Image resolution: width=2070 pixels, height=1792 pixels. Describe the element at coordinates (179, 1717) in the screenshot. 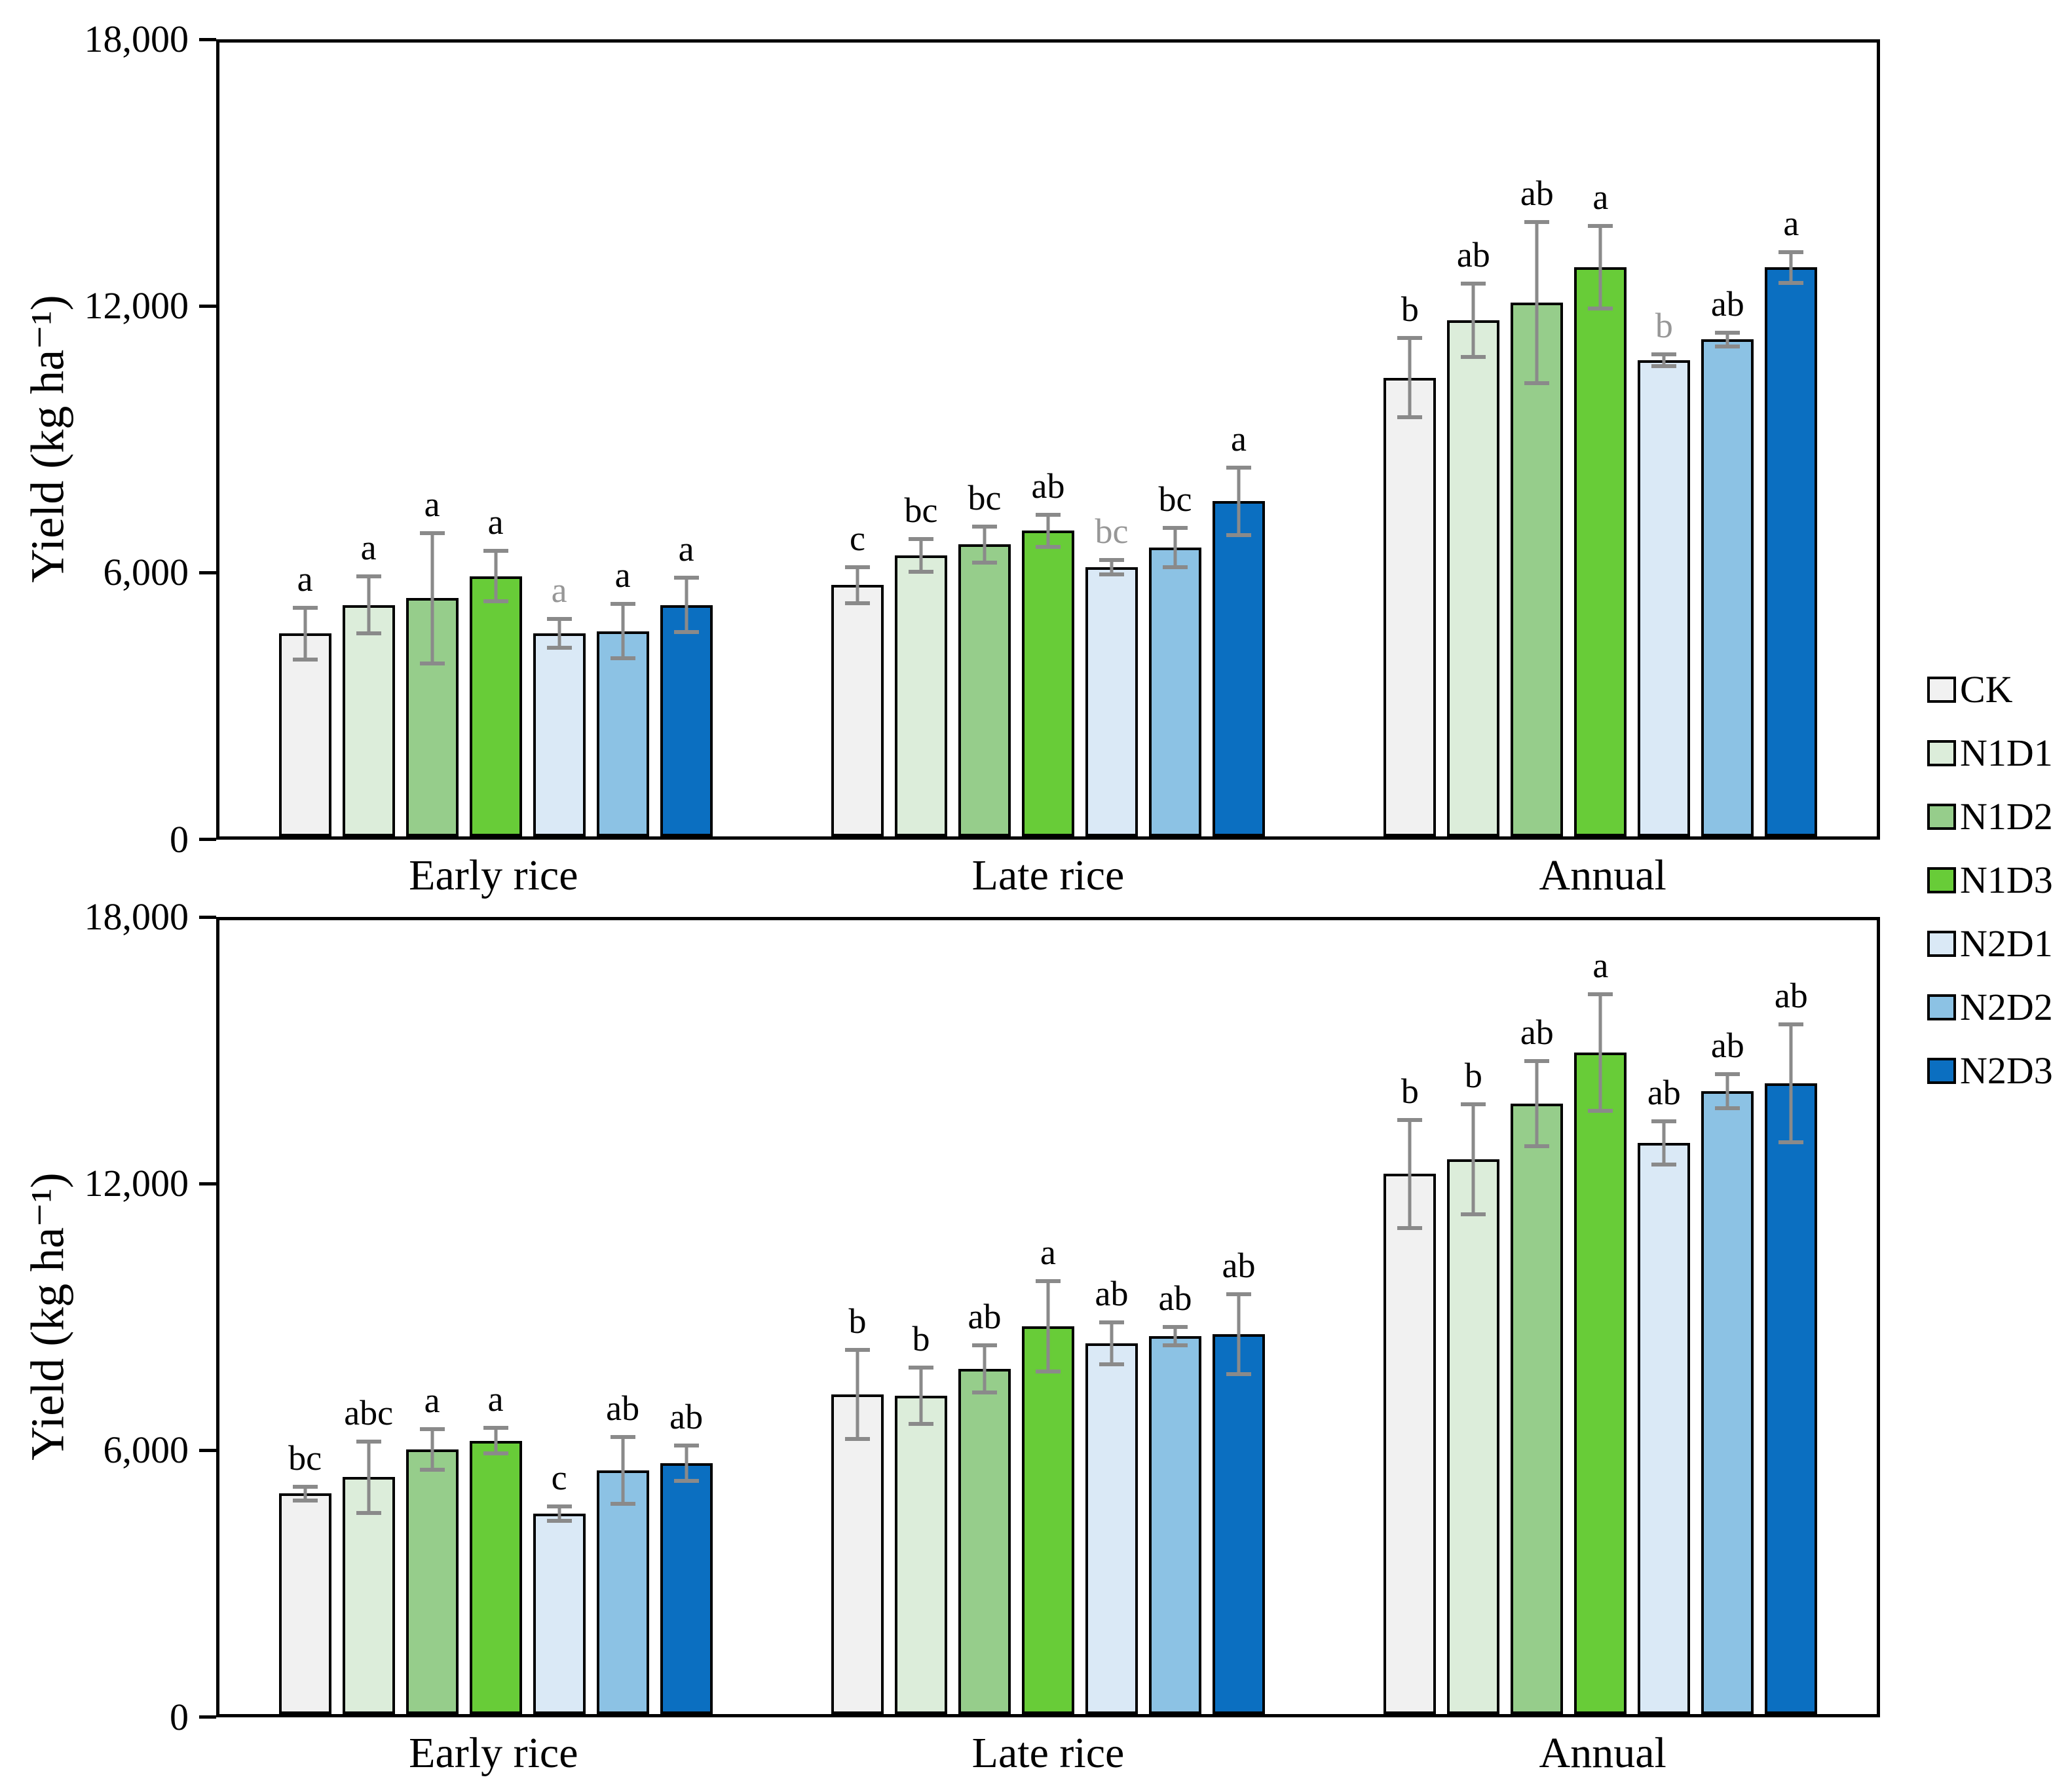

I see `tick-label: 0` at that location.